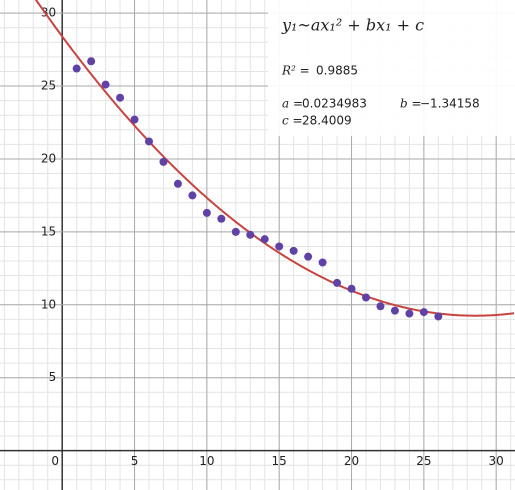 This screenshot has width=515, height=490. What do you see at coordinates (279, 461) in the screenshot?
I see `x-tick-label: 15` at bounding box center [279, 461].